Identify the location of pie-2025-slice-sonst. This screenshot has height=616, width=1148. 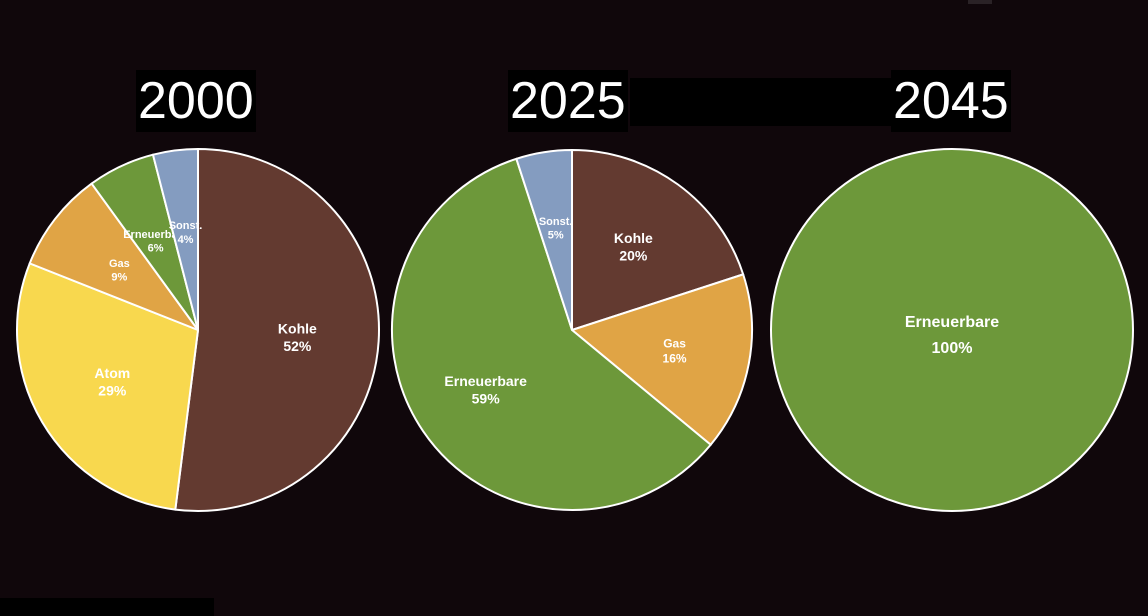
(544, 240).